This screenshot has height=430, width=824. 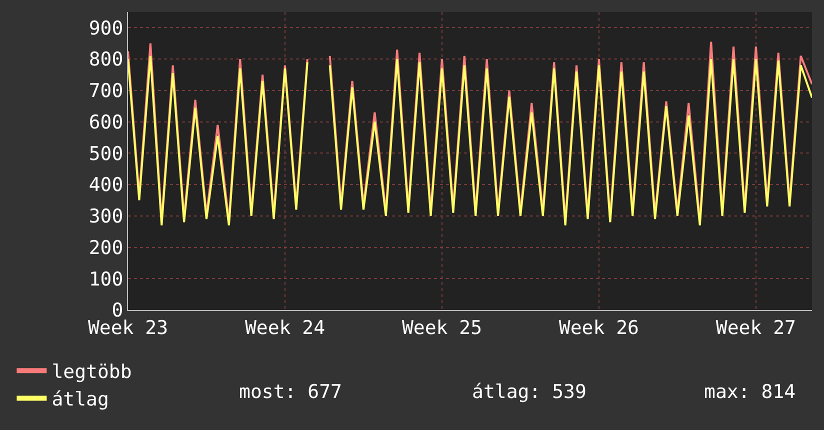 What do you see at coordinates (529, 392) in the screenshot?
I see `text: átlag: 539` at bounding box center [529, 392].